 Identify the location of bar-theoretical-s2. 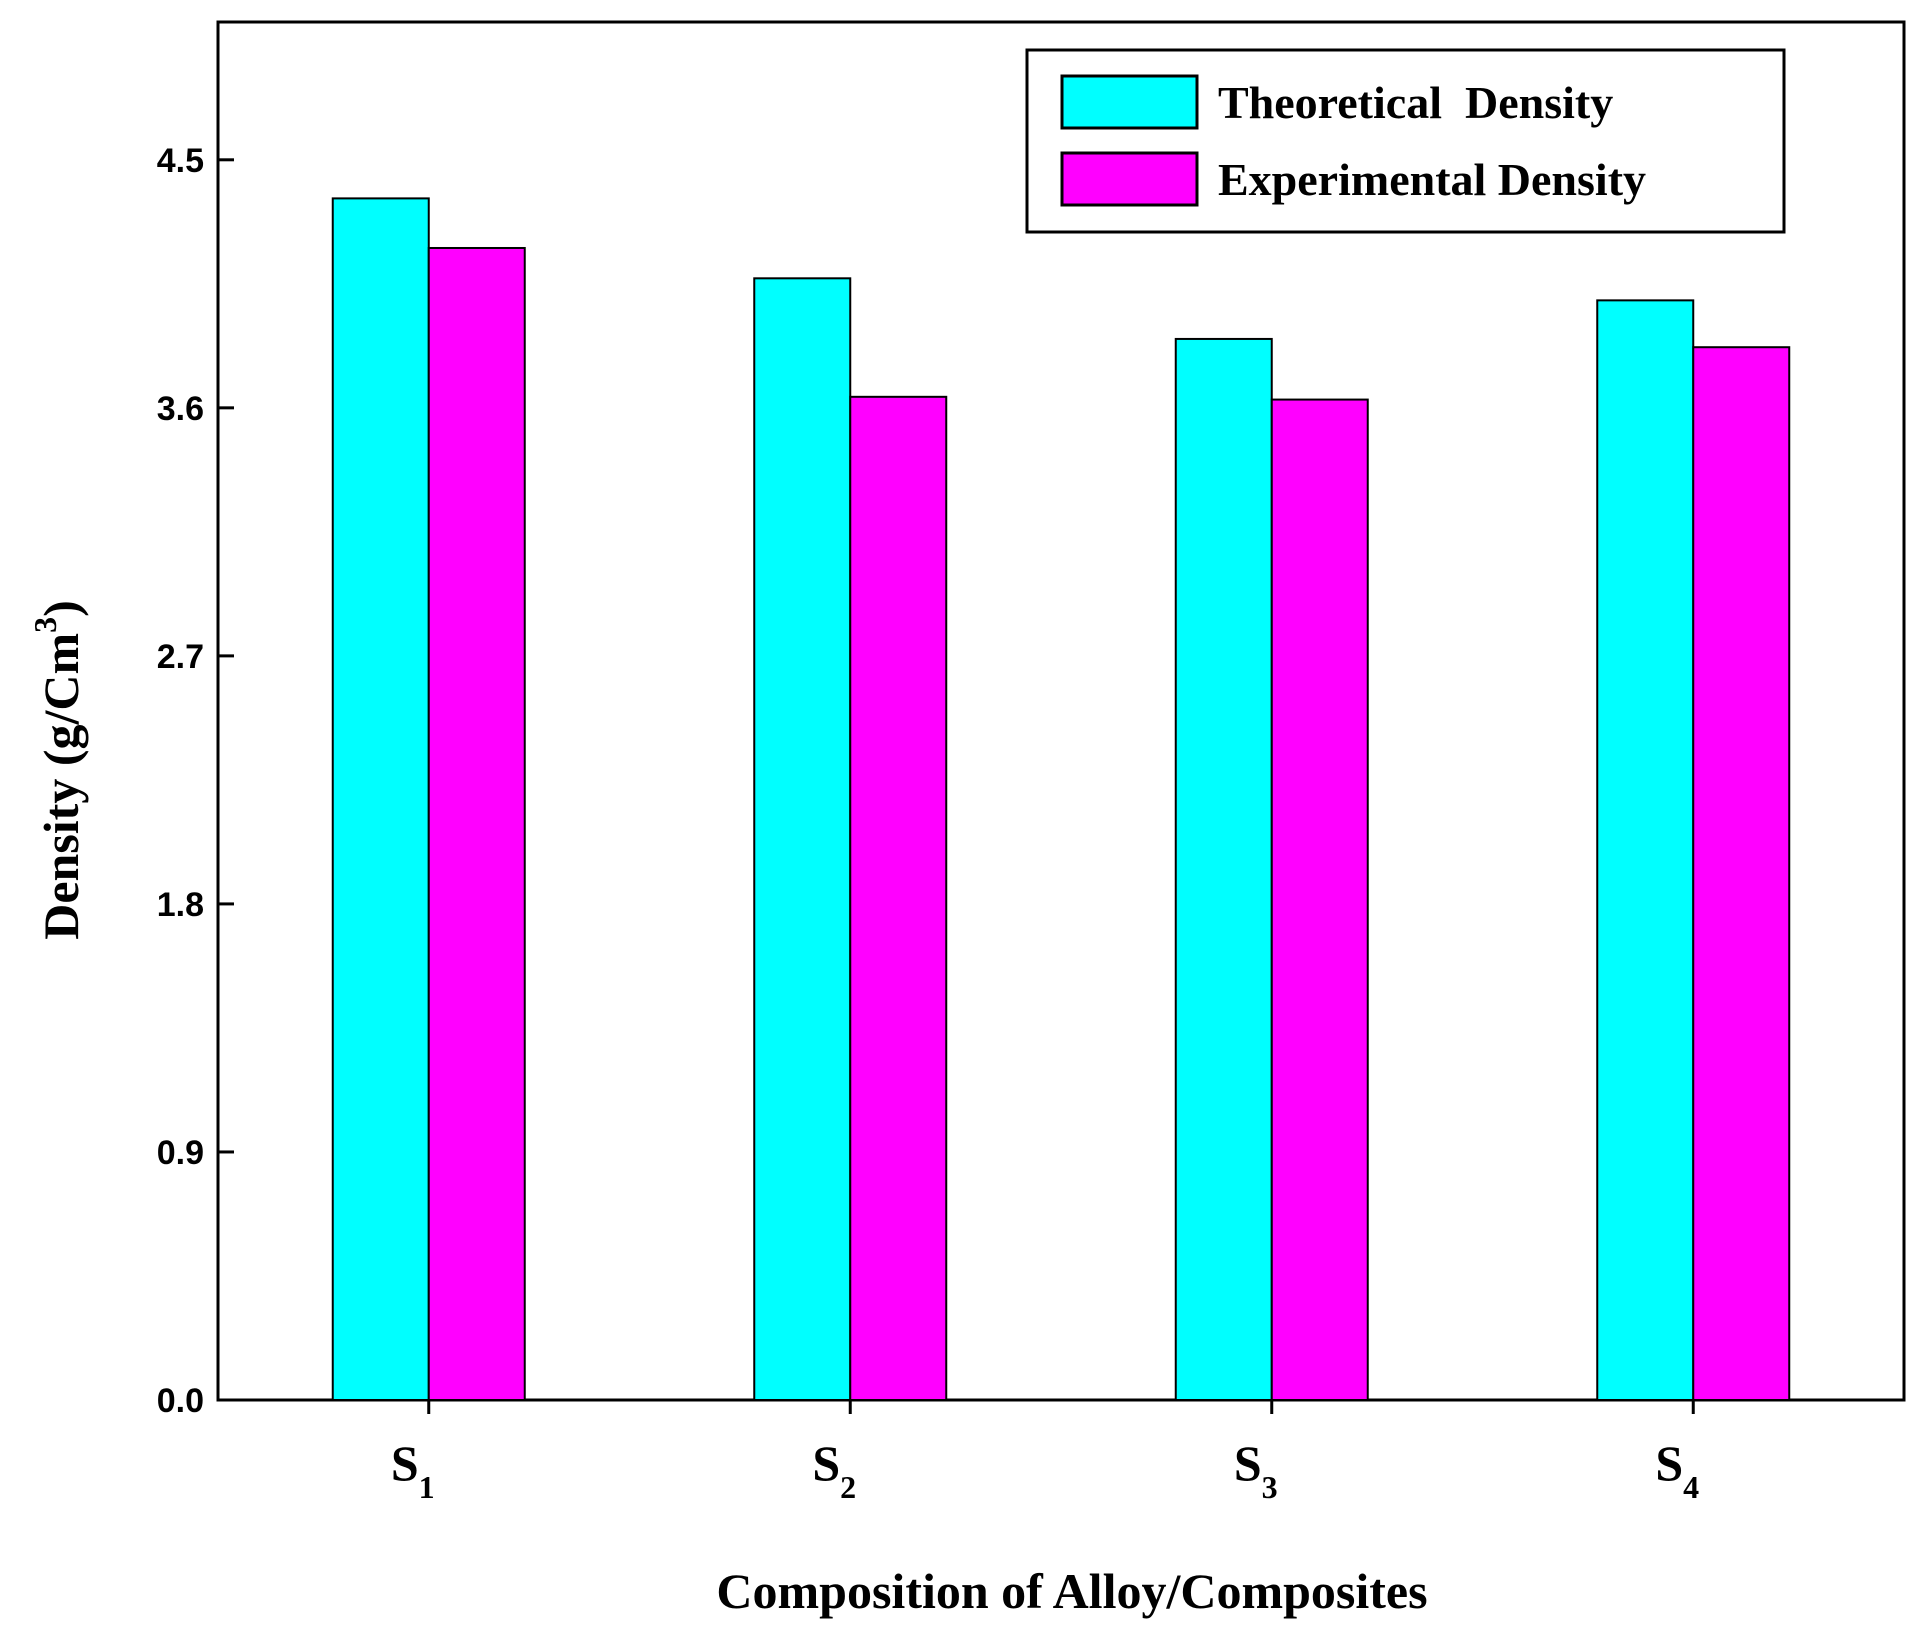
(802, 839).